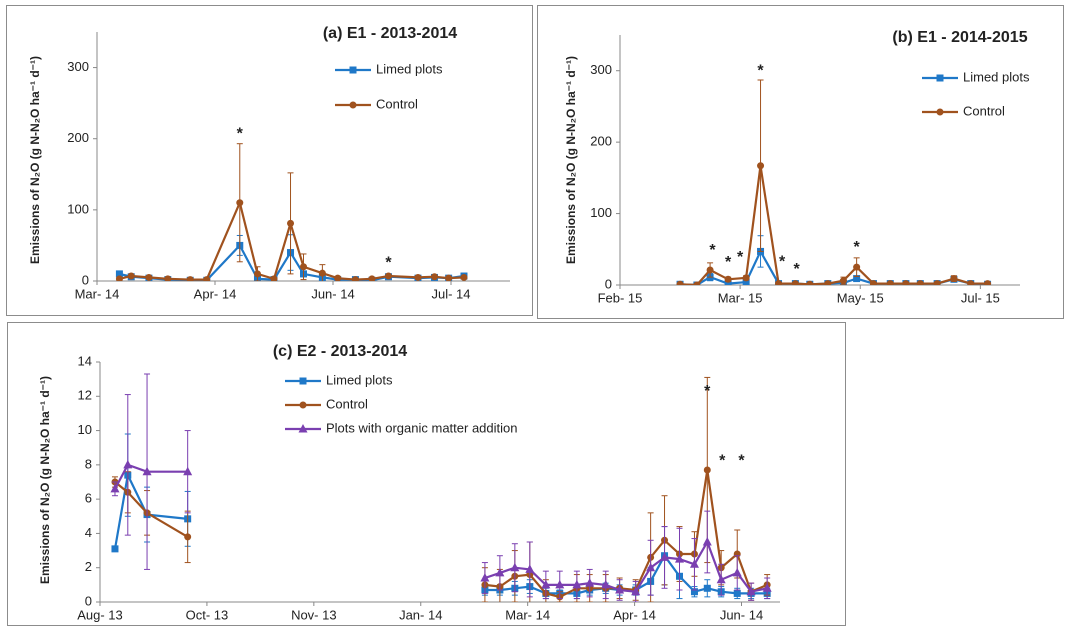 The height and width of the screenshot is (634, 1068). Describe the element at coordinates (420, 614) in the screenshot. I see `x-tick-label: Jan- 14` at that location.